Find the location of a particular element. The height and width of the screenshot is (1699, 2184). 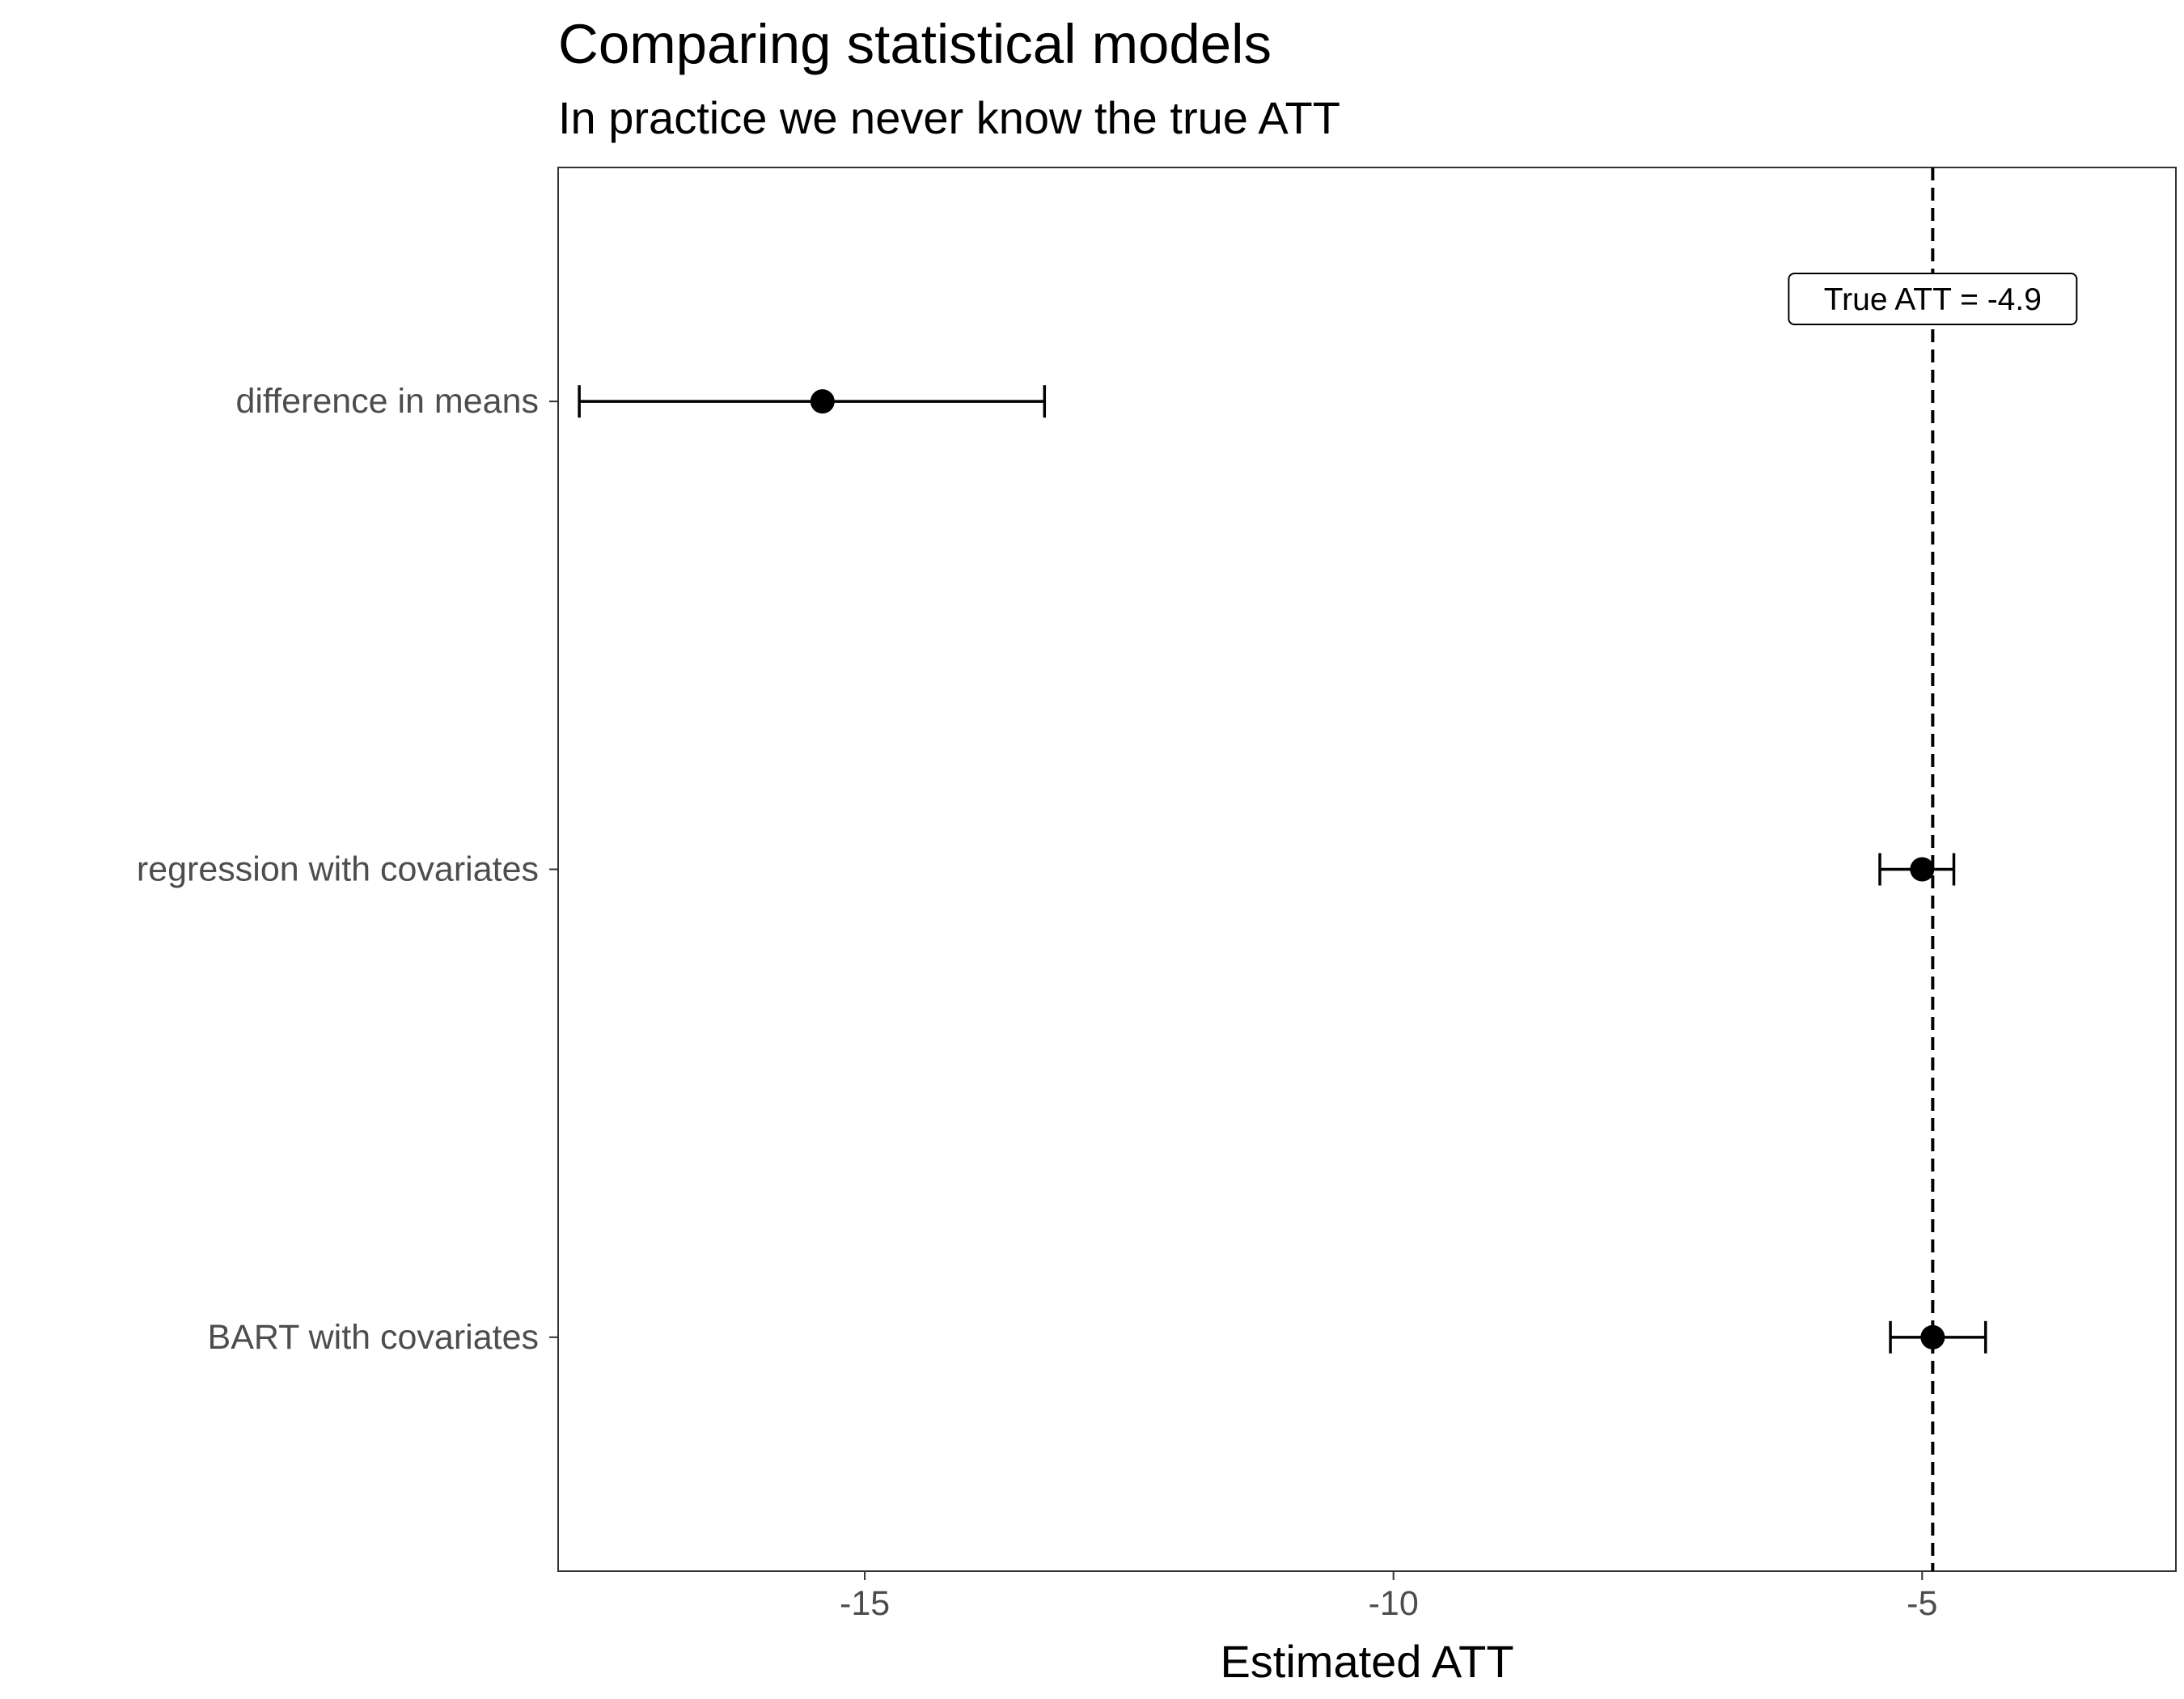

x-tick-label: -15 is located at coordinates (865, 1603).